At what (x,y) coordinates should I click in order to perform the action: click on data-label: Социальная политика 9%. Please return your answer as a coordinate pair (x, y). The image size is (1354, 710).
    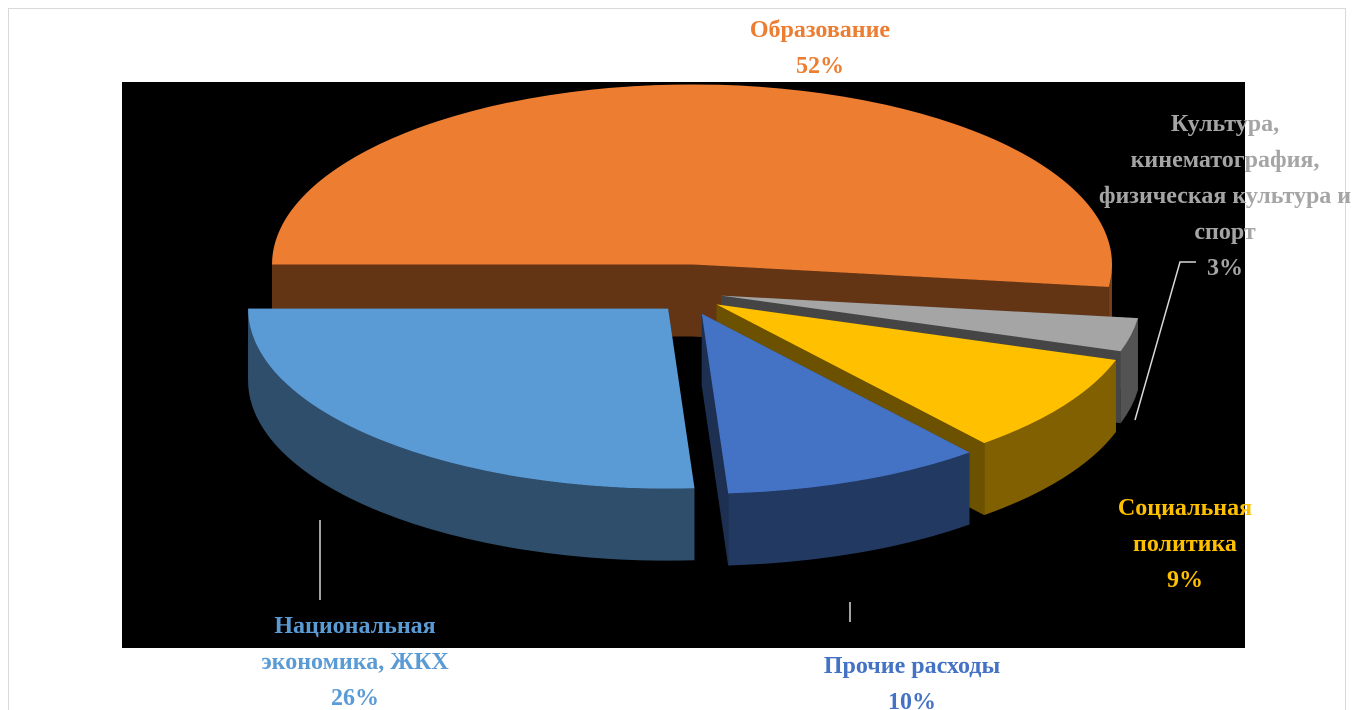
    Looking at the image, I should click on (1185, 544).